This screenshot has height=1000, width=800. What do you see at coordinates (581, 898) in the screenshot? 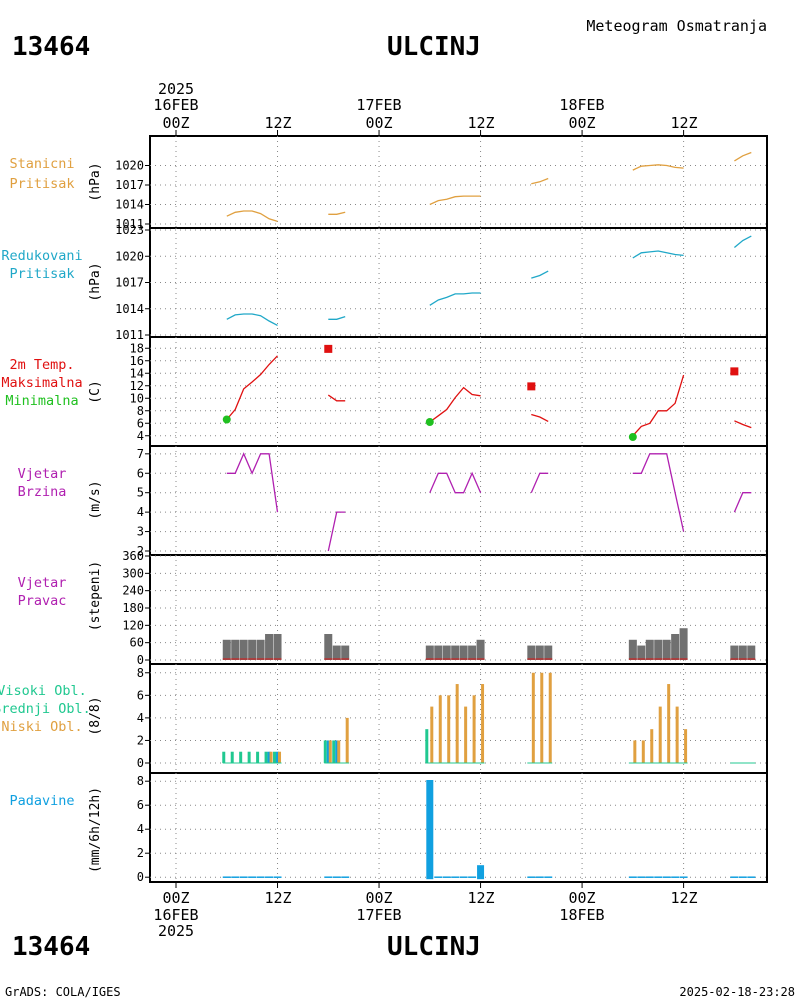
I see `hour-label-bottom-5: 00Z` at bounding box center [581, 898].